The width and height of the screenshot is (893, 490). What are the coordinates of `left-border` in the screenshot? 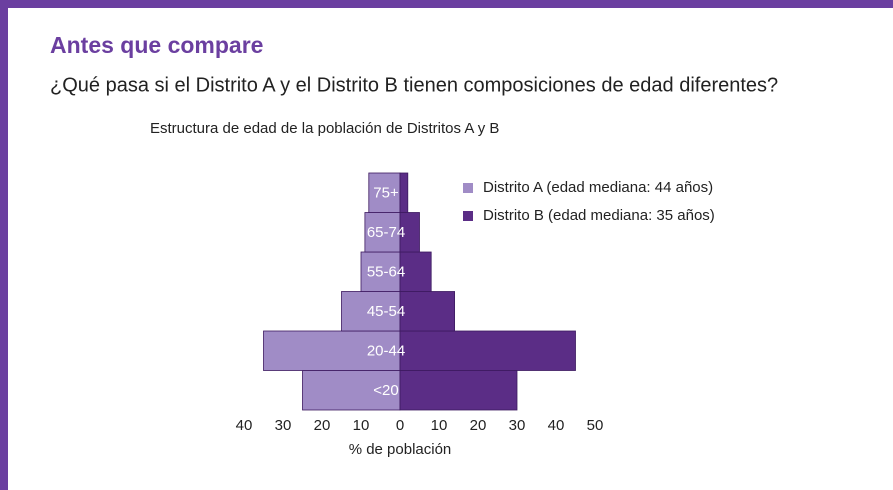 It's located at (4, 245).